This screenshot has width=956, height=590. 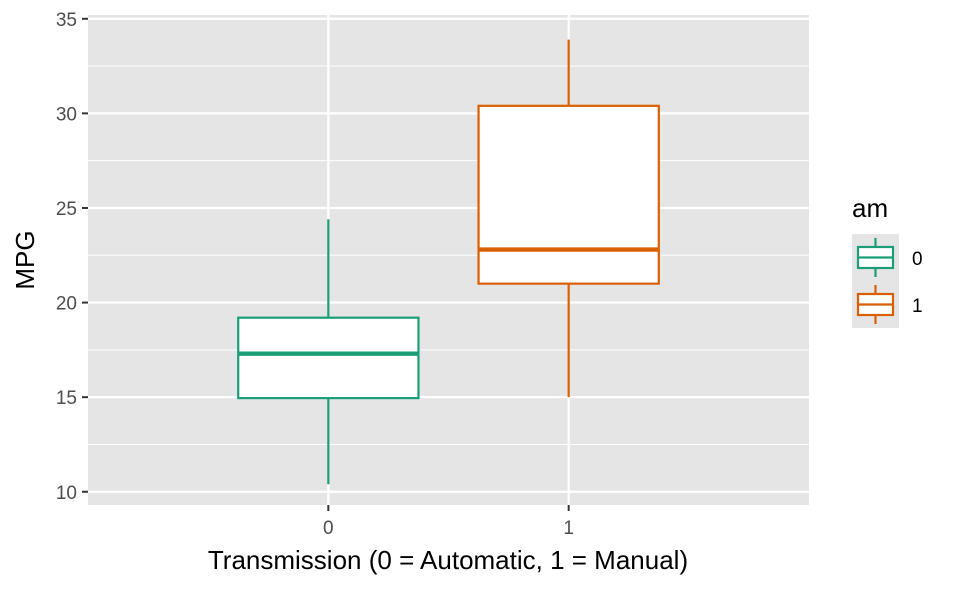 What do you see at coordinates (917, 306) in the screenshot?
I see `legend-label: 1` at bounding box center [917, 306].